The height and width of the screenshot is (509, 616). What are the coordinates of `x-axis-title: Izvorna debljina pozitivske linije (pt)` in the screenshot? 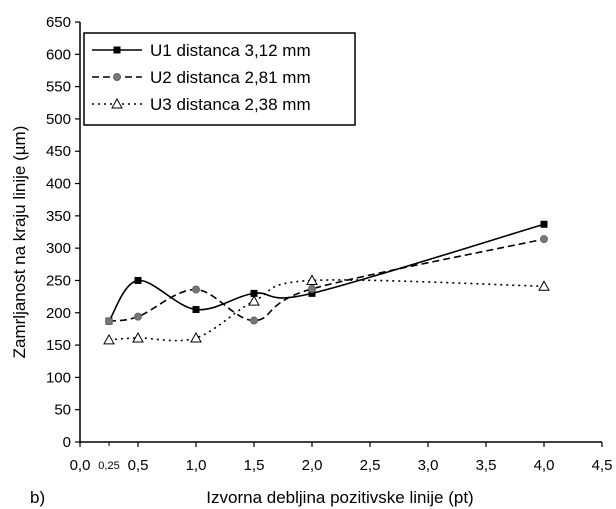 It's located at (339, 497).